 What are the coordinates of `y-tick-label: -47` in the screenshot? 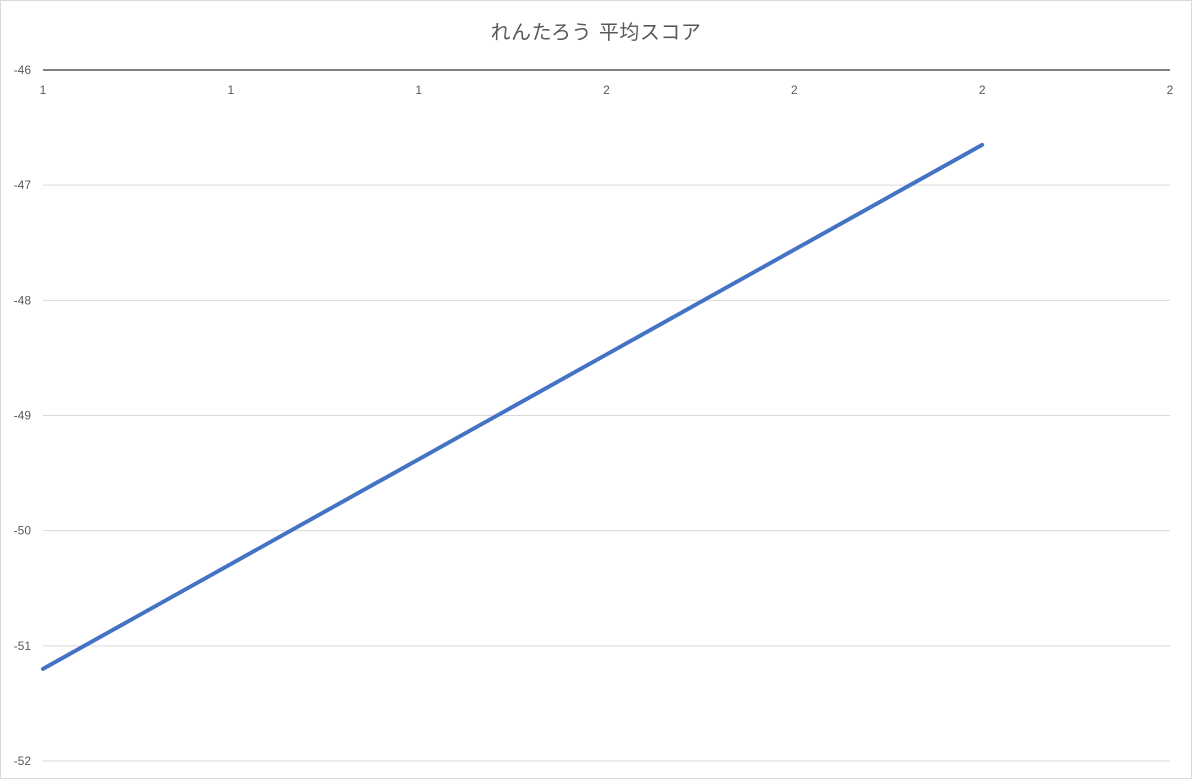 It's located at (23, 185).